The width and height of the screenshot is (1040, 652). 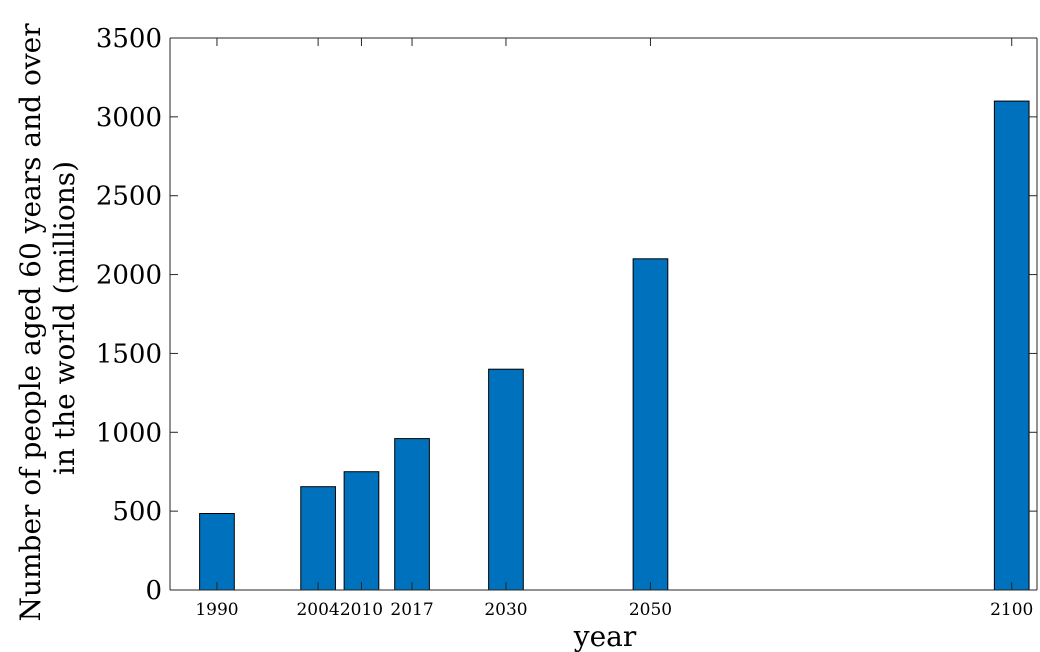 What do you see at coordinates (129, 118) in the screenshot?
I see `y-tick-label: 3000` at bounding box center [129, 118].